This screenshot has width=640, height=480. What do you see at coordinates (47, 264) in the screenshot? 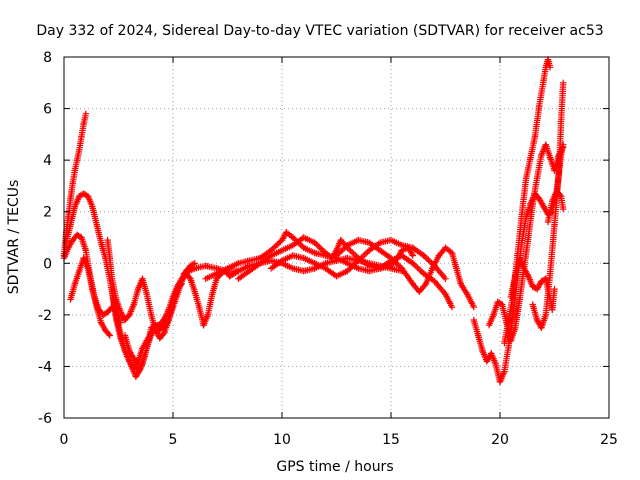
I see `y-tick-label: 0` at bounding box center [47, 264].